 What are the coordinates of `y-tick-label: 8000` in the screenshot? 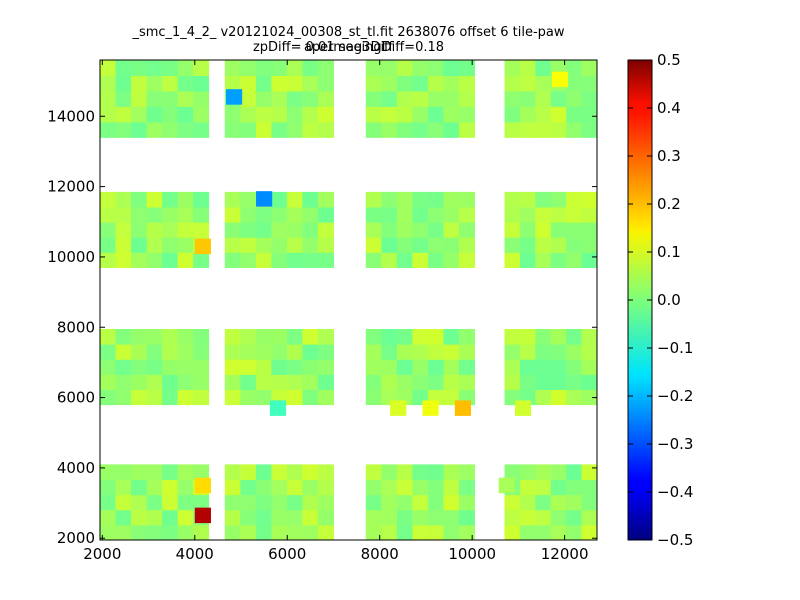 It's located at (76, 327).